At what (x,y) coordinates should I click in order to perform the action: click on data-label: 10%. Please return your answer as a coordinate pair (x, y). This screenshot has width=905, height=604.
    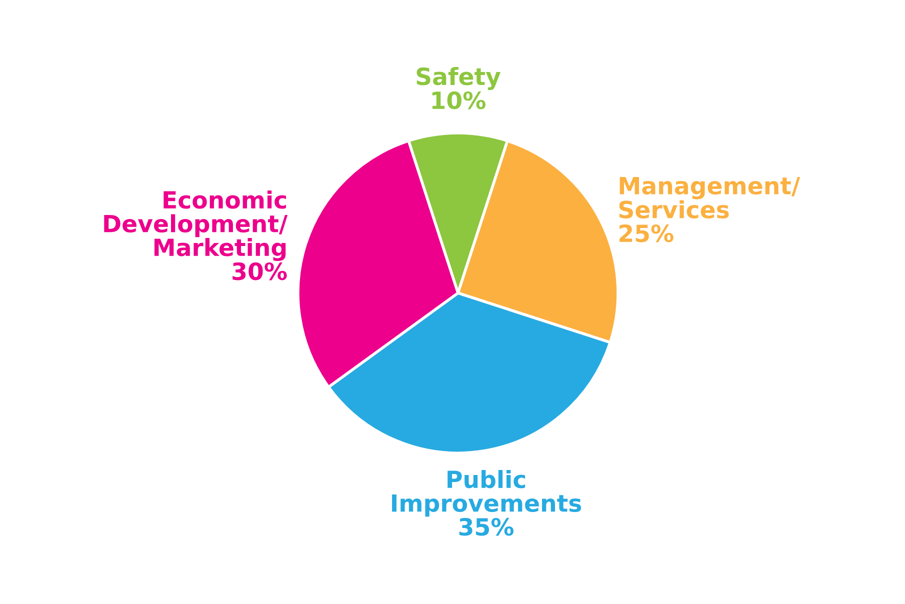
    Looking at the image, I should click on (459, 100).